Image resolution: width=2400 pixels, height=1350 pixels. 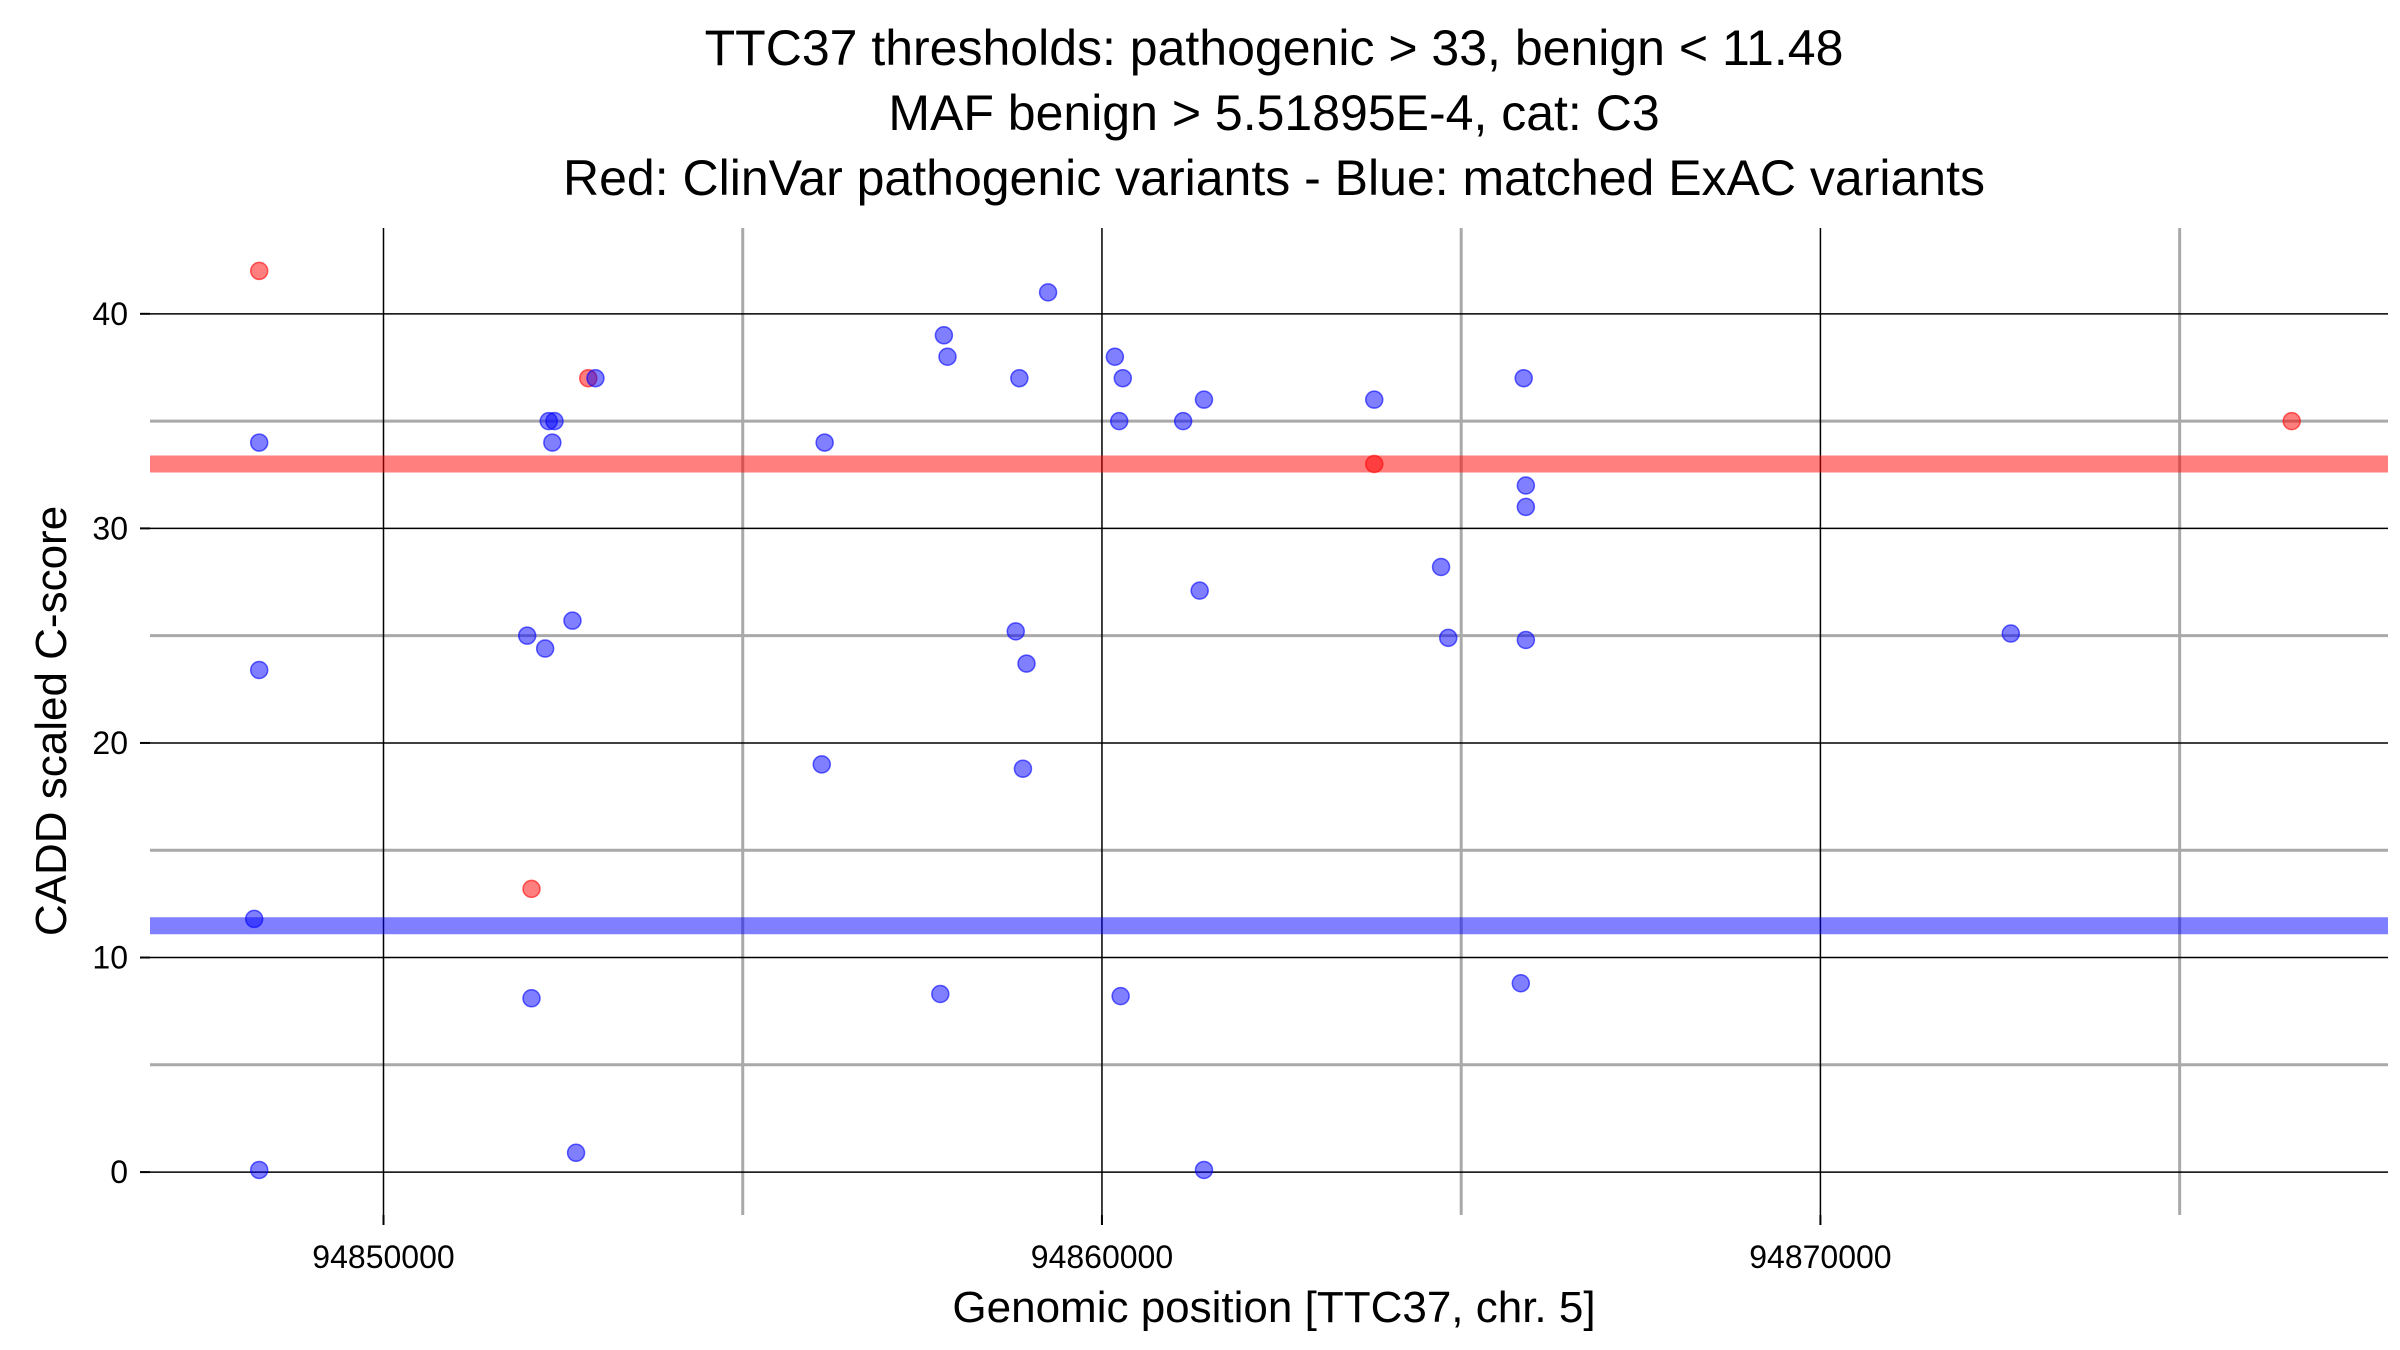 I want to click on y-tick-label: 20, so click(x=110, y=743).